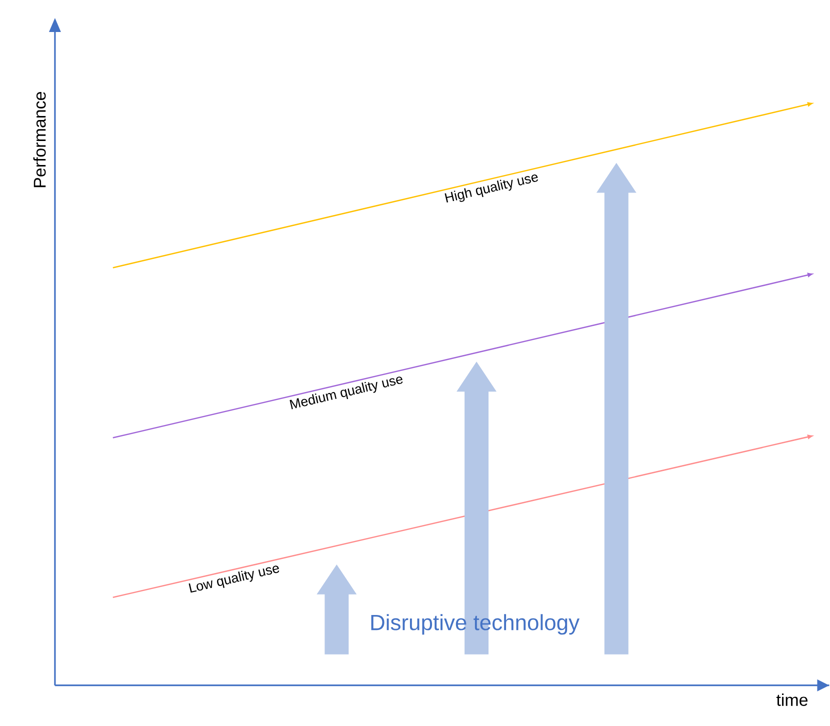 The width and height of the screenshot is (830, 726). I want to click on y-axis-title: Performance, so click(39, 139).